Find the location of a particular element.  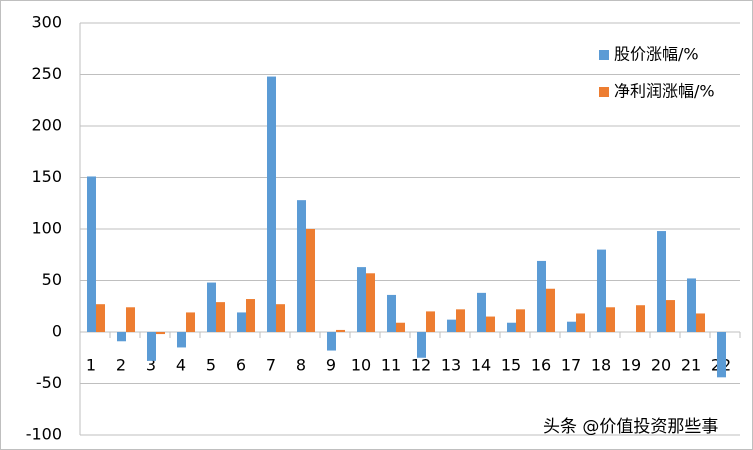

x-tick-label: 6 is located at coordinates (241, 365).